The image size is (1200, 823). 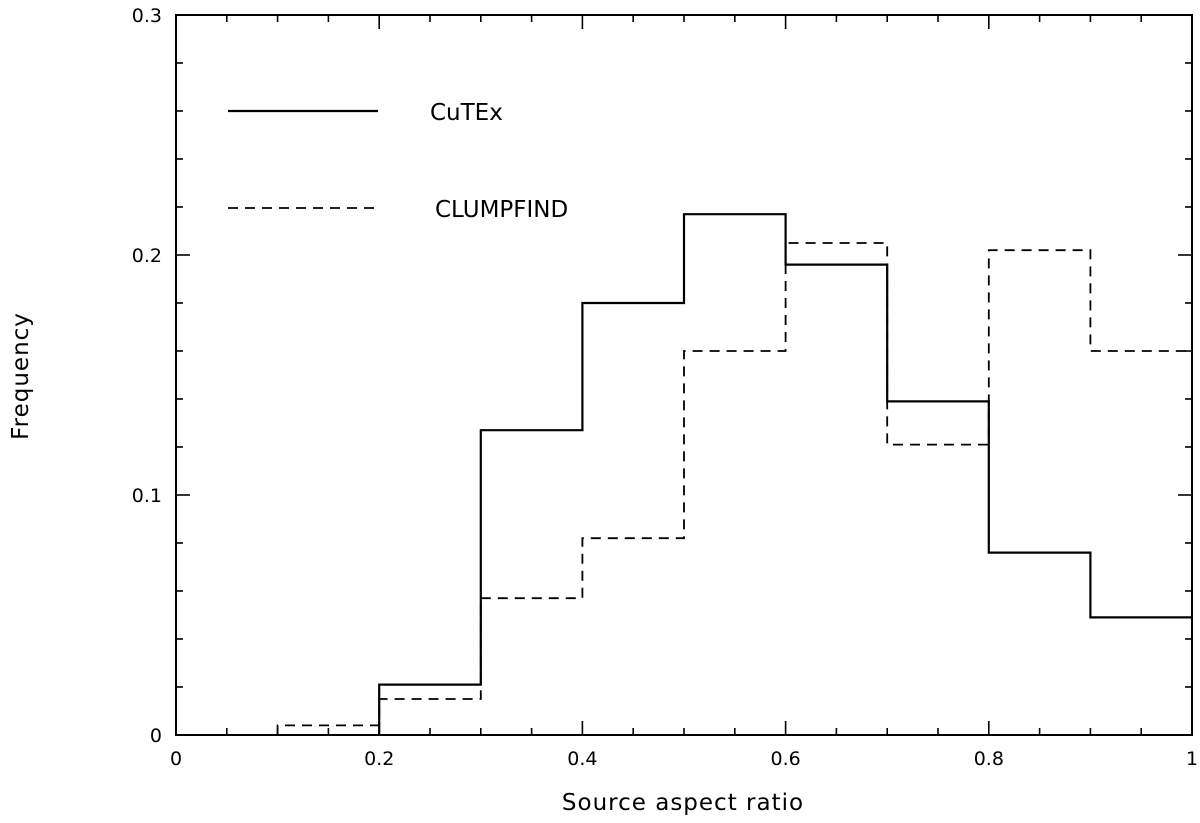 I want to click on legend-label-clumpfind: CLUMPFIND, so click(x=501, y=210).